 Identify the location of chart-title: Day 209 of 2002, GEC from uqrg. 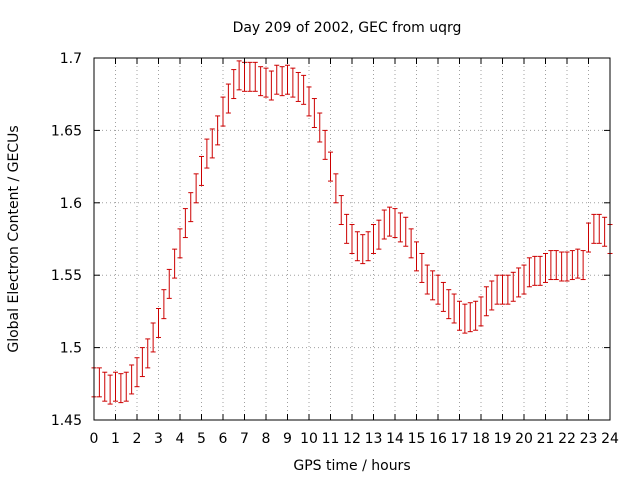
(347, 28).